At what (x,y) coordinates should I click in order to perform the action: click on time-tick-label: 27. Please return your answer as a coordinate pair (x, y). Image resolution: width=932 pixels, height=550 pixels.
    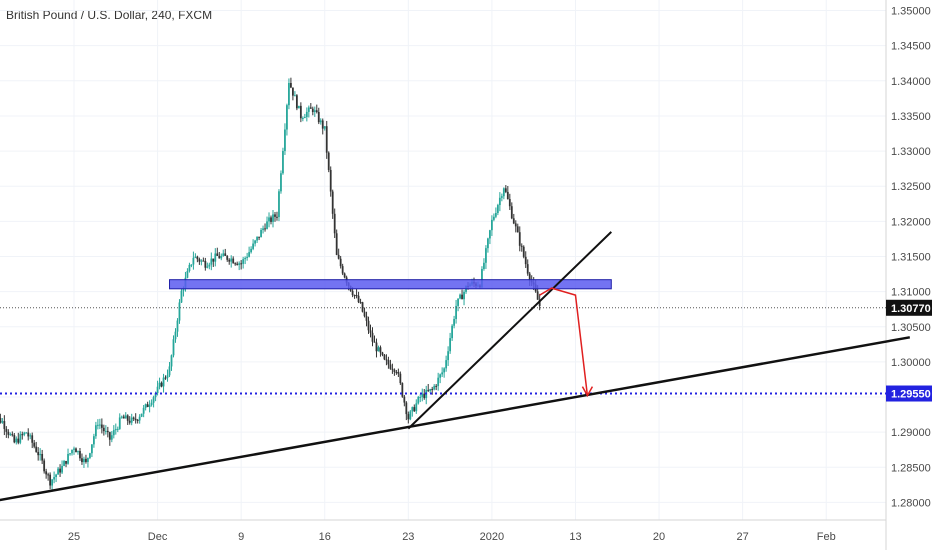
    Looking at the image, I should click on (743, 537).